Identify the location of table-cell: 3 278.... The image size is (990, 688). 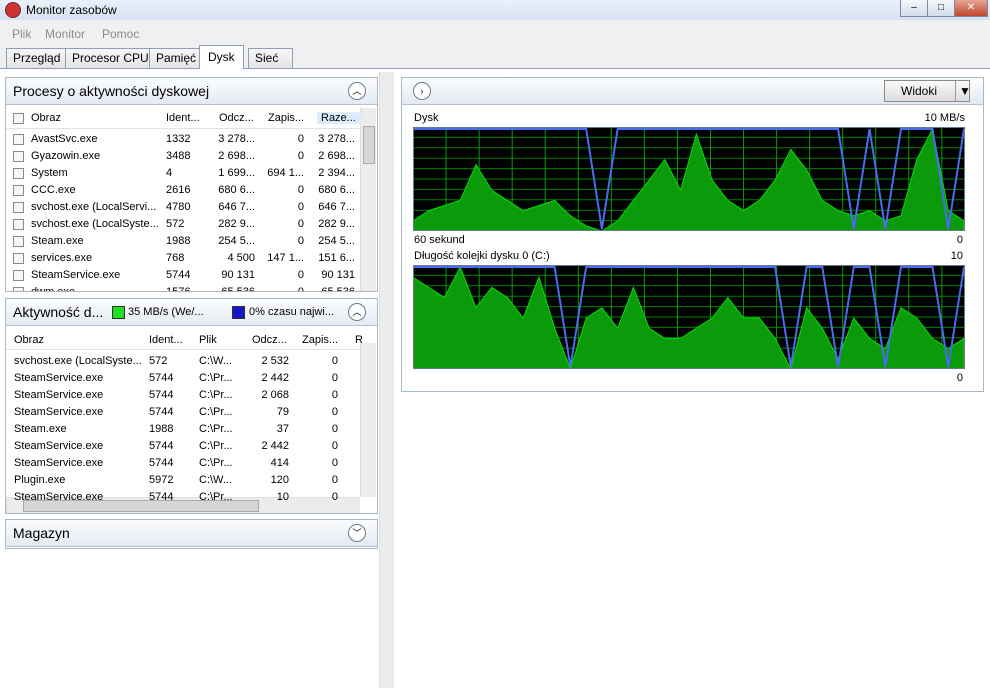
(336, 139).